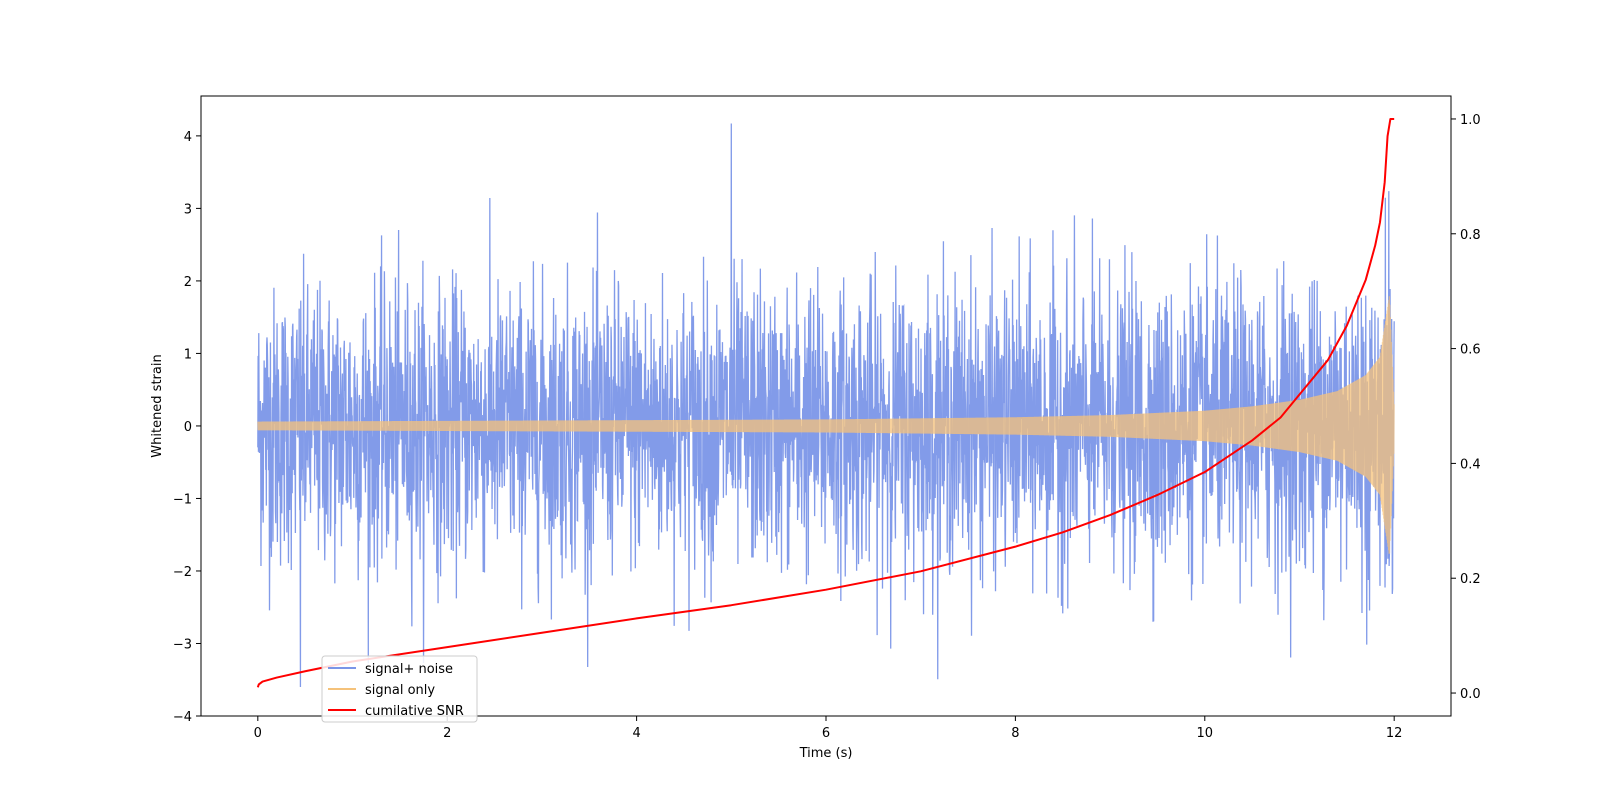 The width and height of the screenshot is (1600, 800). I want to click on y-tick-label: −1, so click(182, 499).